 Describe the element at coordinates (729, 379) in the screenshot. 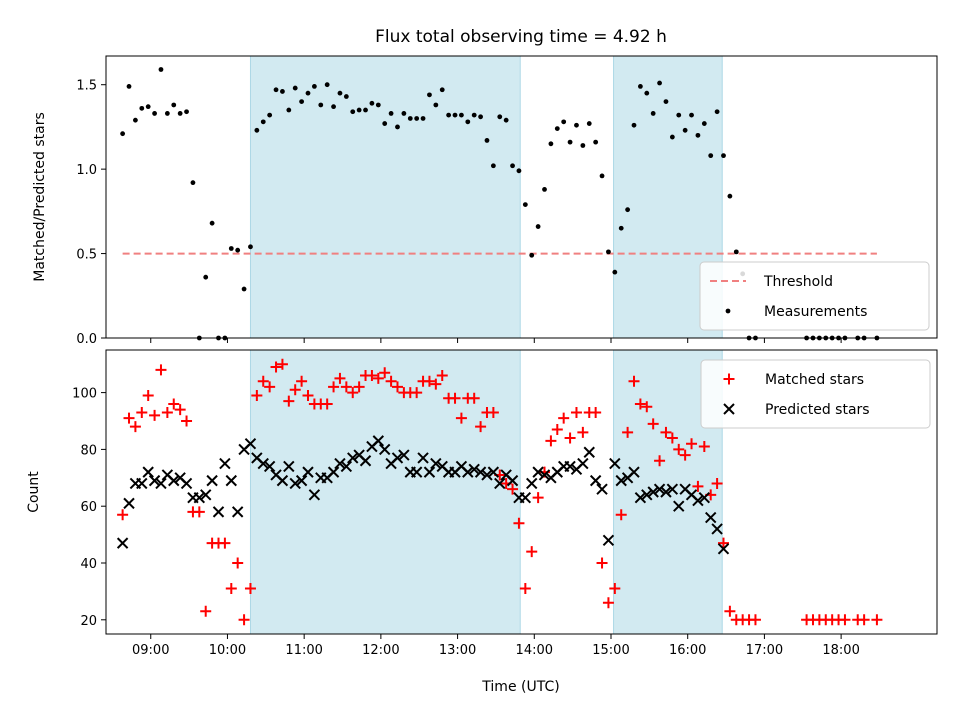

I see `legend-matched-swatch` at that location.